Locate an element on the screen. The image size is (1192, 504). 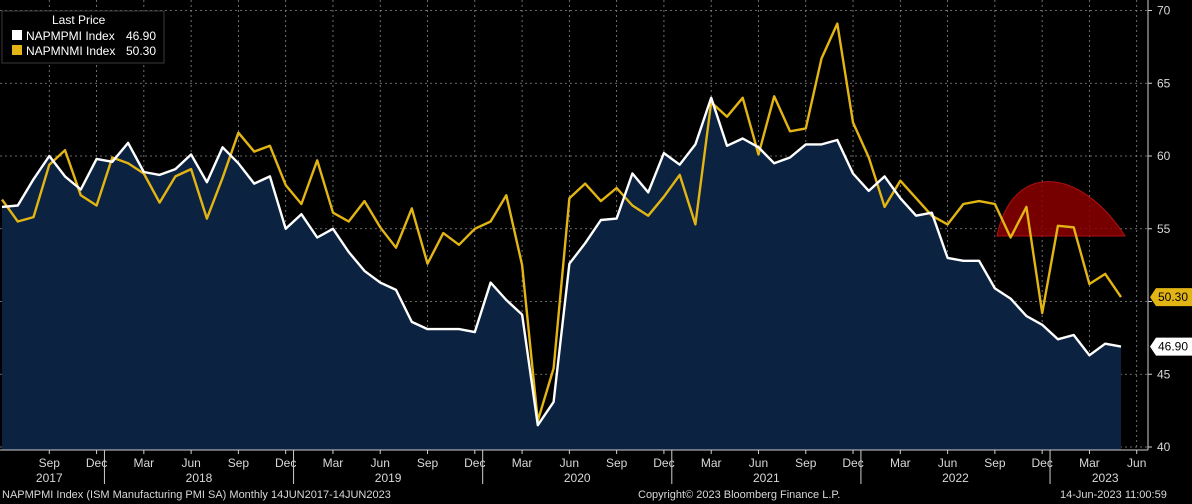
y-tick-label: 65 is located at coordinates (1164, 83).